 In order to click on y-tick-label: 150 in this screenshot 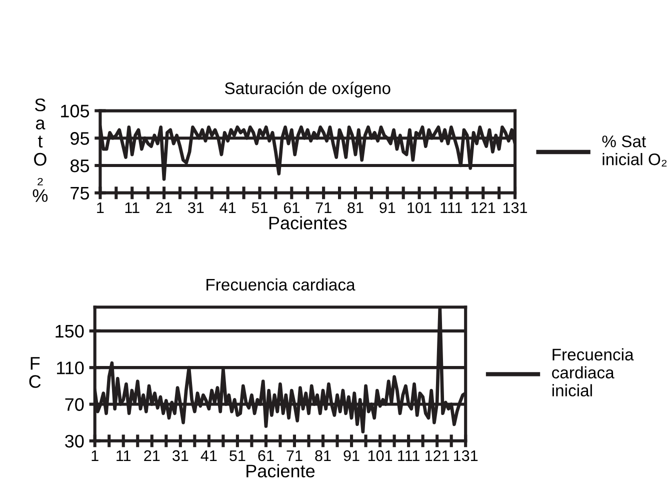, I will do `click(70, 331)`.